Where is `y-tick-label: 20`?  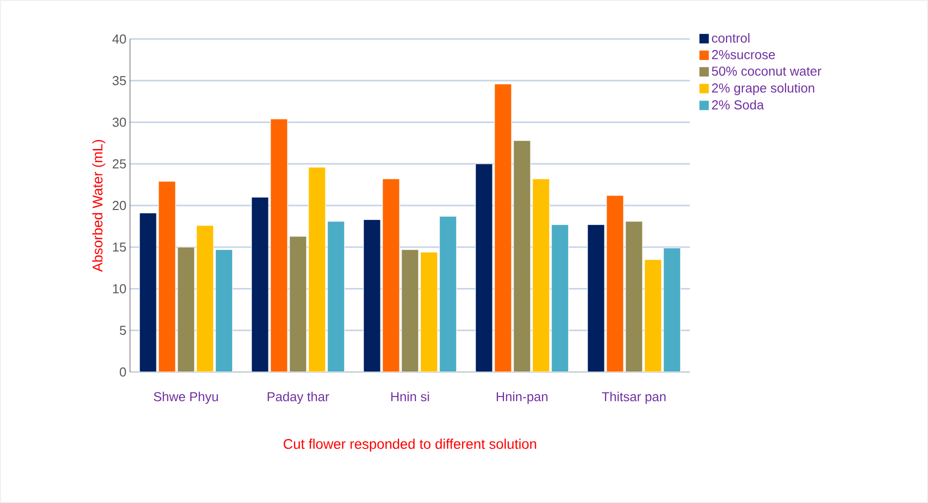 y-tick-label: 20 is located at coordinates (119, 205).